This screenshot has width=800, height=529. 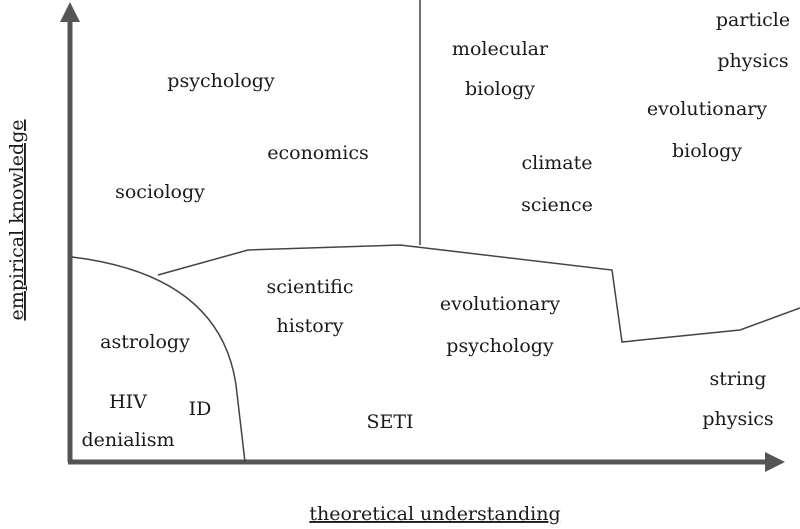 What do you see at coordinates (753, 20) in the screenshot?
I see `region-label: particle` at bounding box center [753, 20].